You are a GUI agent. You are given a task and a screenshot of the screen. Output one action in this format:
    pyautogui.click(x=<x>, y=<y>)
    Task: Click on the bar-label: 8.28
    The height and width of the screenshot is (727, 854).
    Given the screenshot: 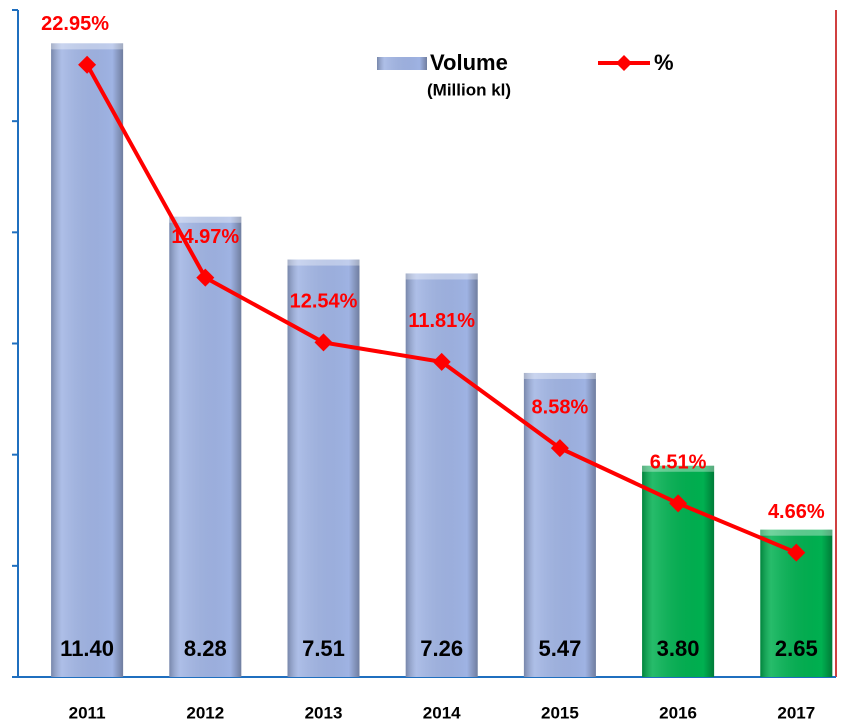 What is the action you would take?
    pyautogui.click(x=205, y=648)
    